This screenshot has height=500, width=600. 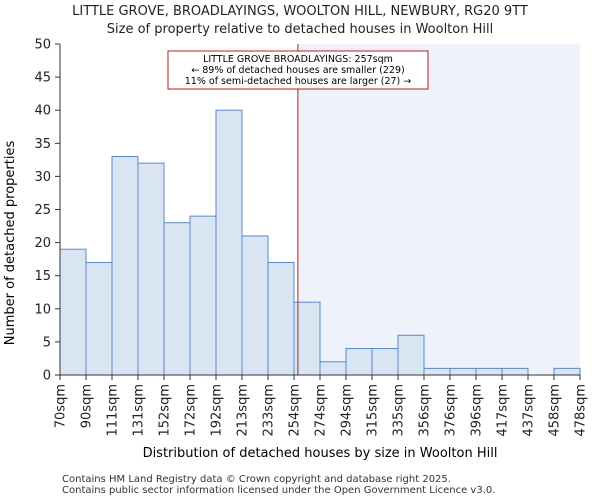 I want to click on x-tick-label: 254sqm, so click(x=295, y=410).